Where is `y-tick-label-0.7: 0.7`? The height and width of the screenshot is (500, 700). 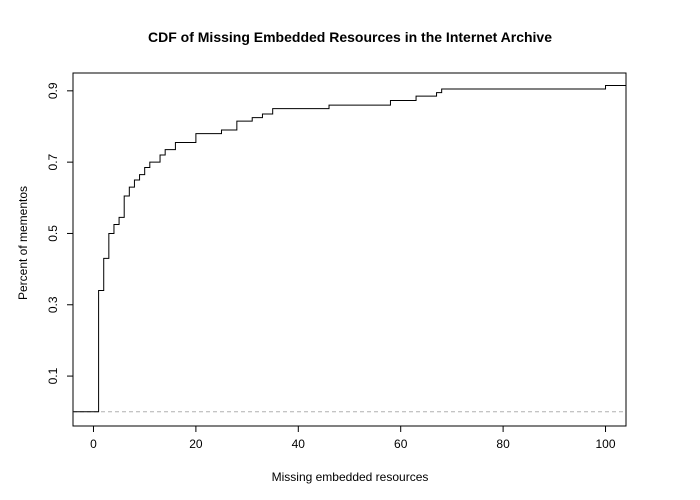 y-tick-label-0.7: 0.7 is located at coordinates (53, 161).